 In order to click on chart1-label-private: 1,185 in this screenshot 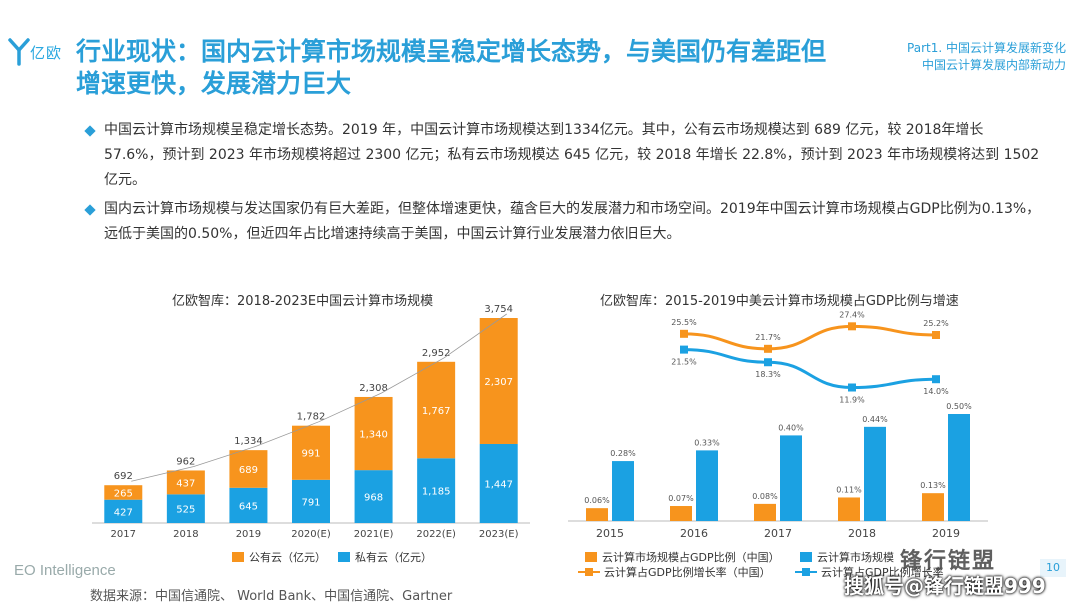, I will do `click(436, 492)`.